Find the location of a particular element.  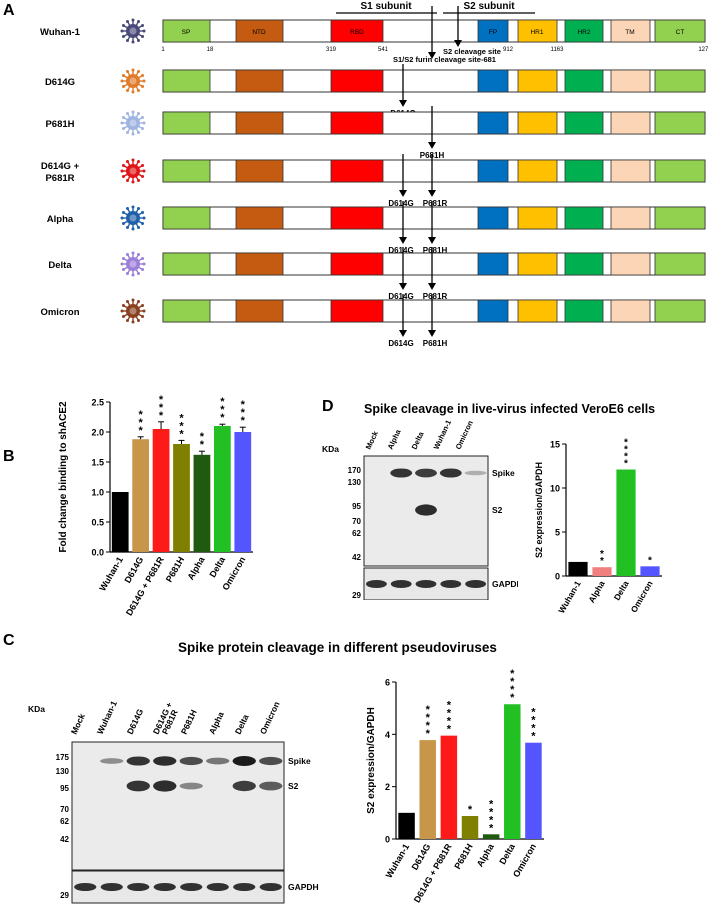

domain-label: RBD is located at coordinates (357, 32).